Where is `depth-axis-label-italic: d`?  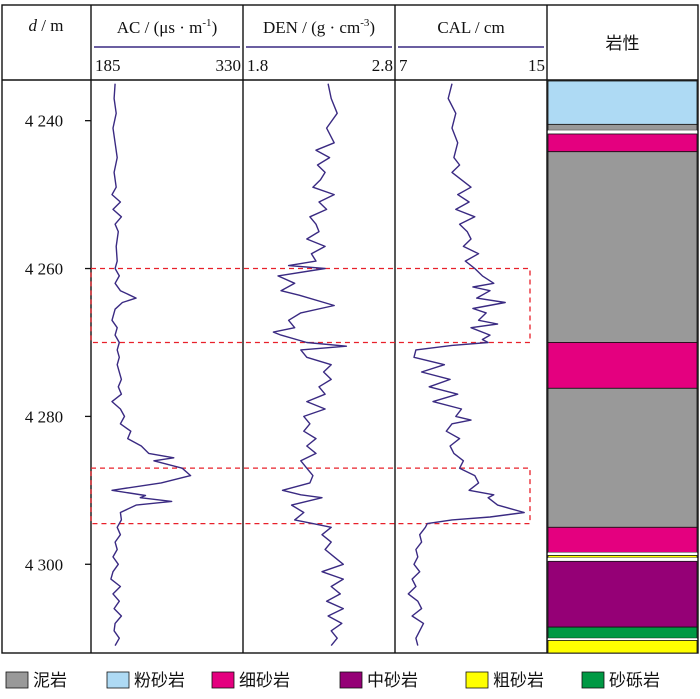
depth-axis-label-italic: d is located at coordinates (33, 25).